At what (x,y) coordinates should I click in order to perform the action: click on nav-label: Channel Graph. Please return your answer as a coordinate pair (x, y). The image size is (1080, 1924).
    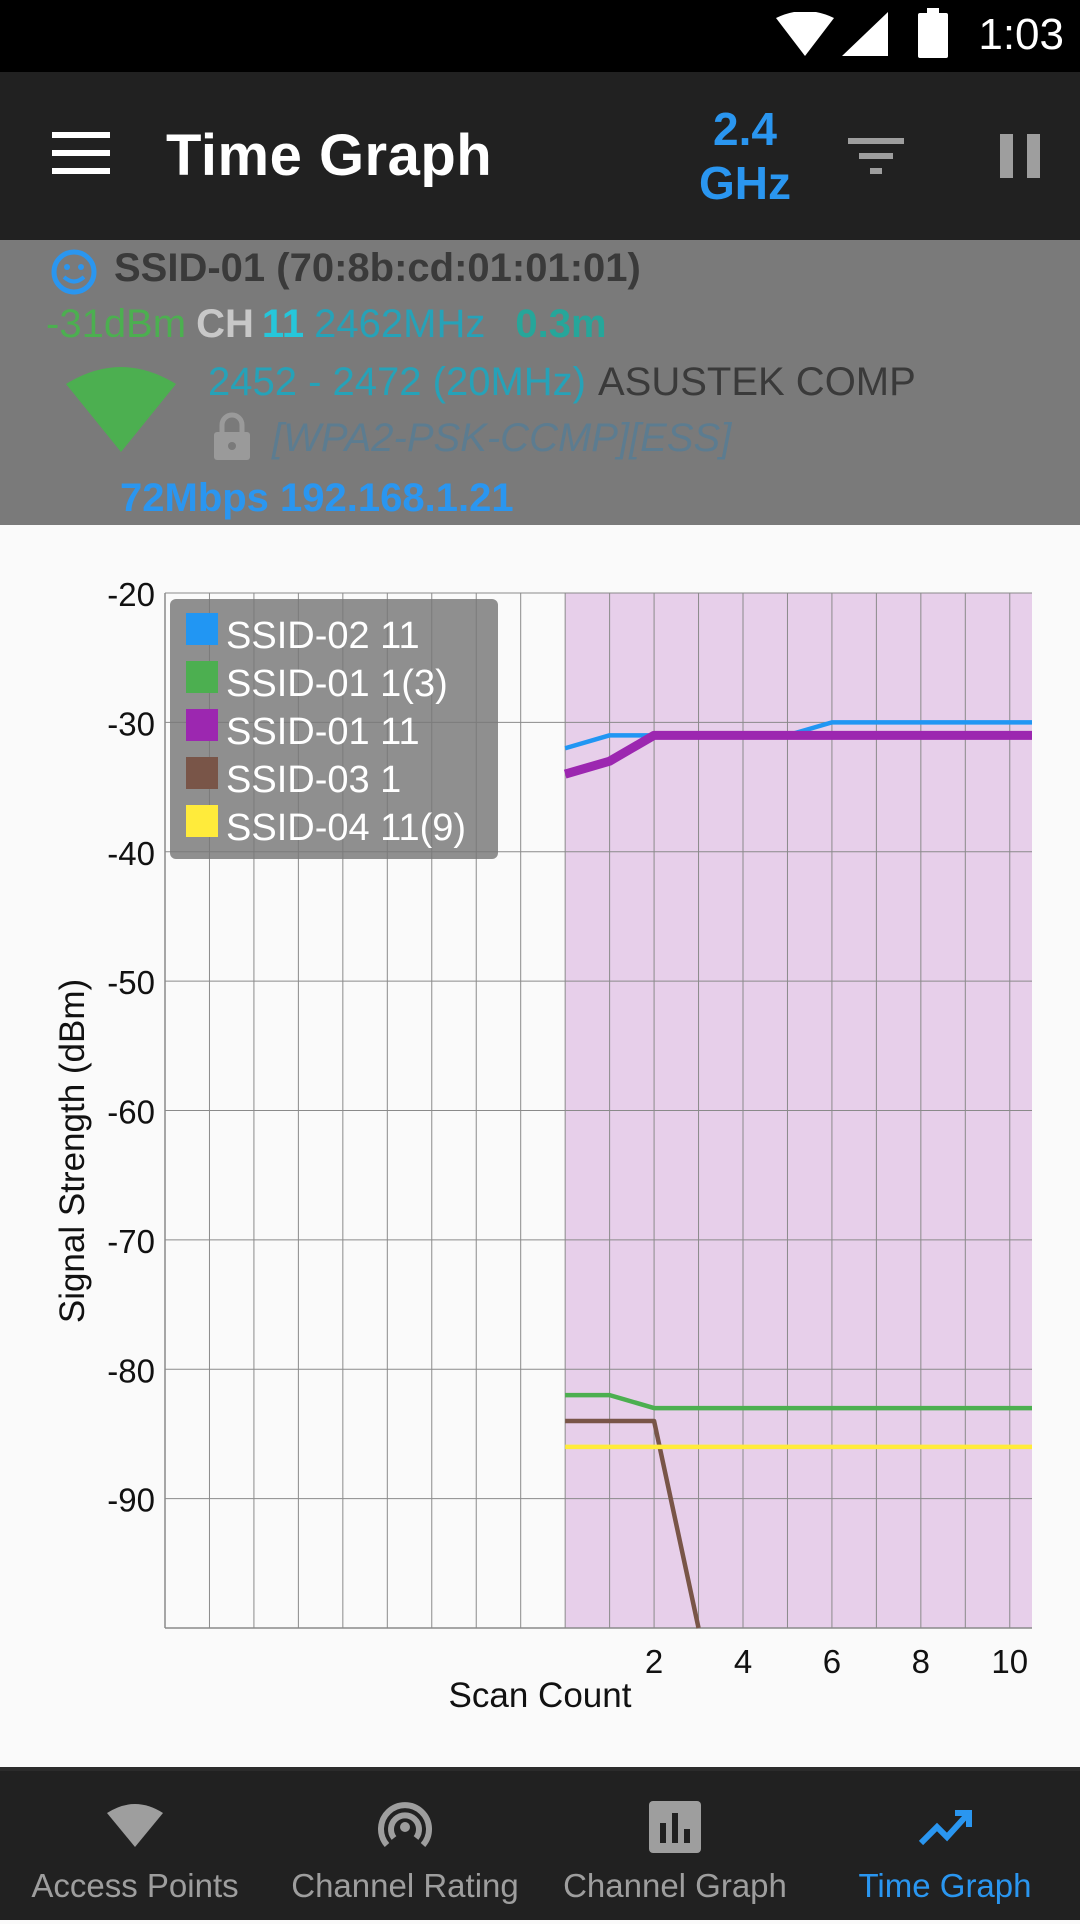
    Looking at the image, I should click on (675, 1885).